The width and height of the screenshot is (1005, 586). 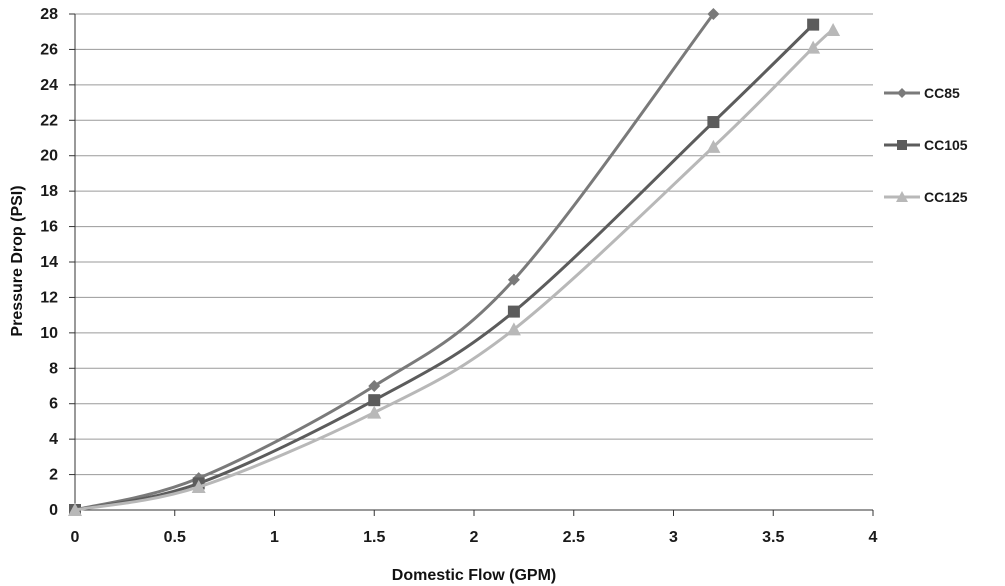 I want to click on legend-item-cc125: CC125, so click(x=926, y=197).